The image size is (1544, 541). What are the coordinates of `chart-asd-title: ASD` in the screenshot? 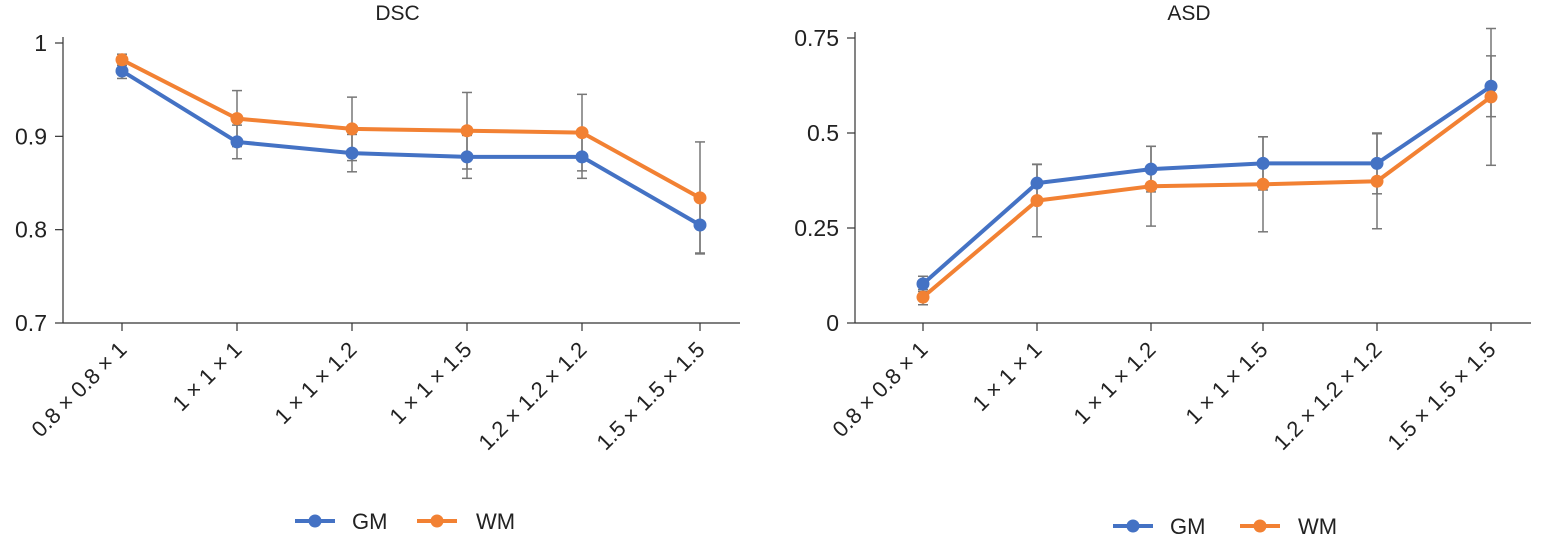 It's located at (1188, 13).